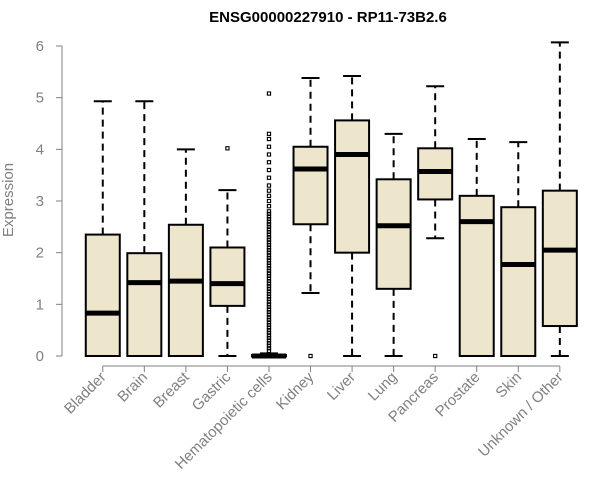  I want to click on box-brain, so click(144, 228).